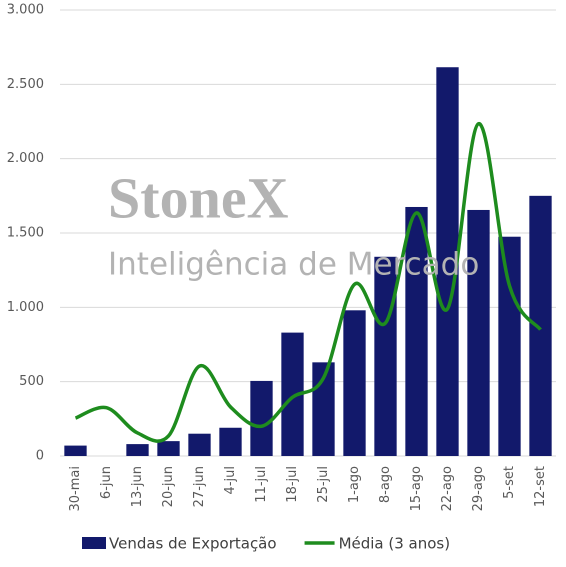 The image size is (566, 567). Describe the element at coordinates (193, 544) in the screenshot. I see `legend-label: Vendas de Exportação` at that location.